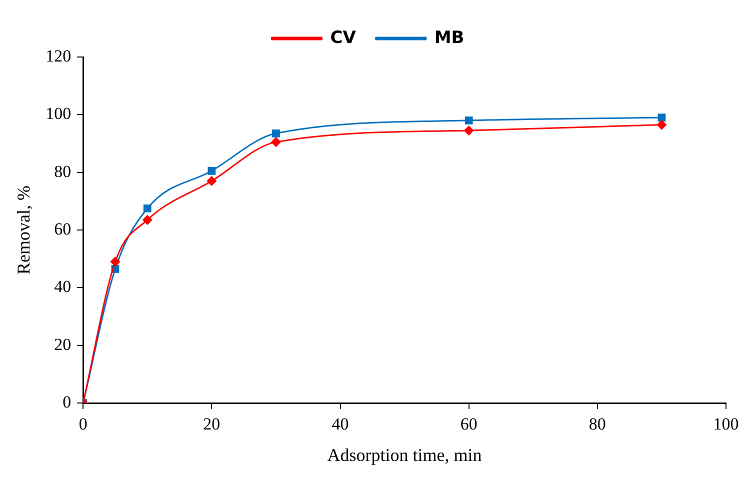  Describe the element at coordinates (59, 56) in the screenshot. I see `y-tick-label: 120` at that location.